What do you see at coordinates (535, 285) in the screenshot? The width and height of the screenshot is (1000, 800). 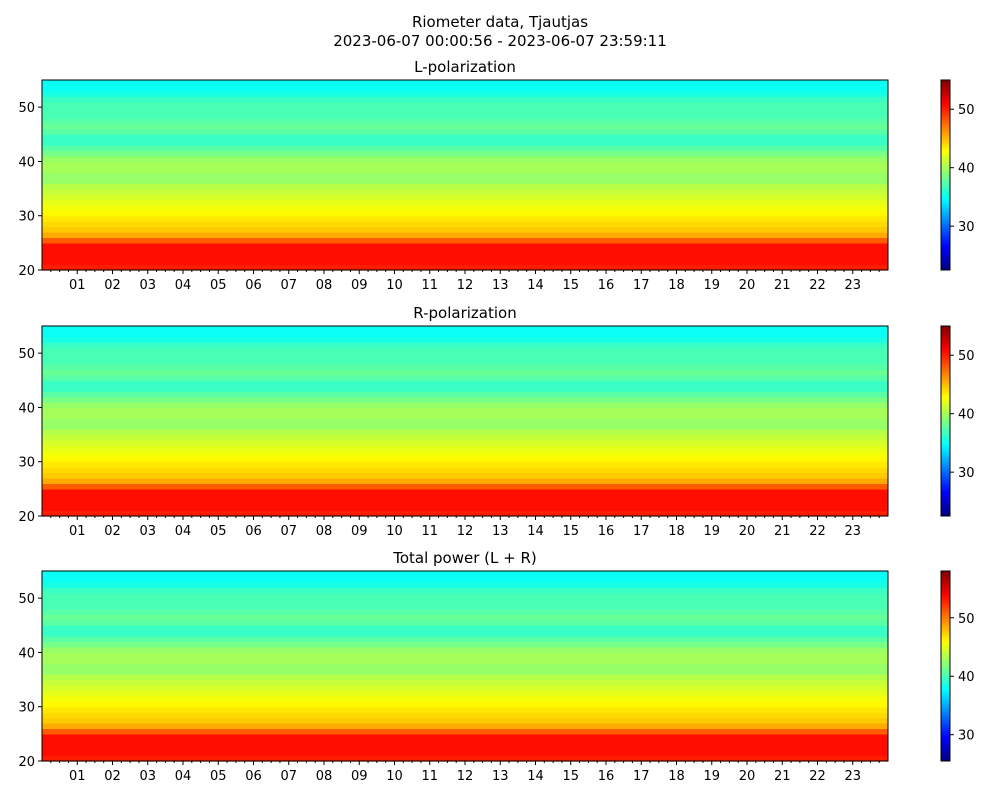 I see `x-tick-label: 14` at bounding box center [535, 285].